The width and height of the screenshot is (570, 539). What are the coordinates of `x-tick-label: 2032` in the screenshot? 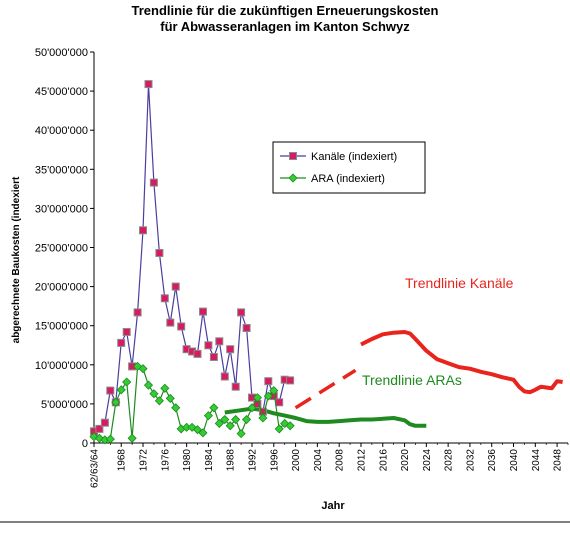 It's located at (470, 460).